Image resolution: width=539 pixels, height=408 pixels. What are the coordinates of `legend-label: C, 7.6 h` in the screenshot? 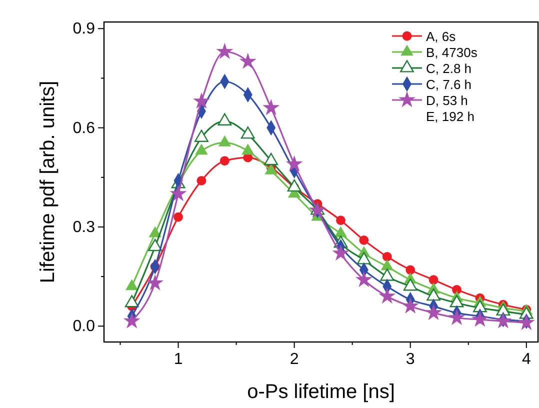 It's located at (449, 84).